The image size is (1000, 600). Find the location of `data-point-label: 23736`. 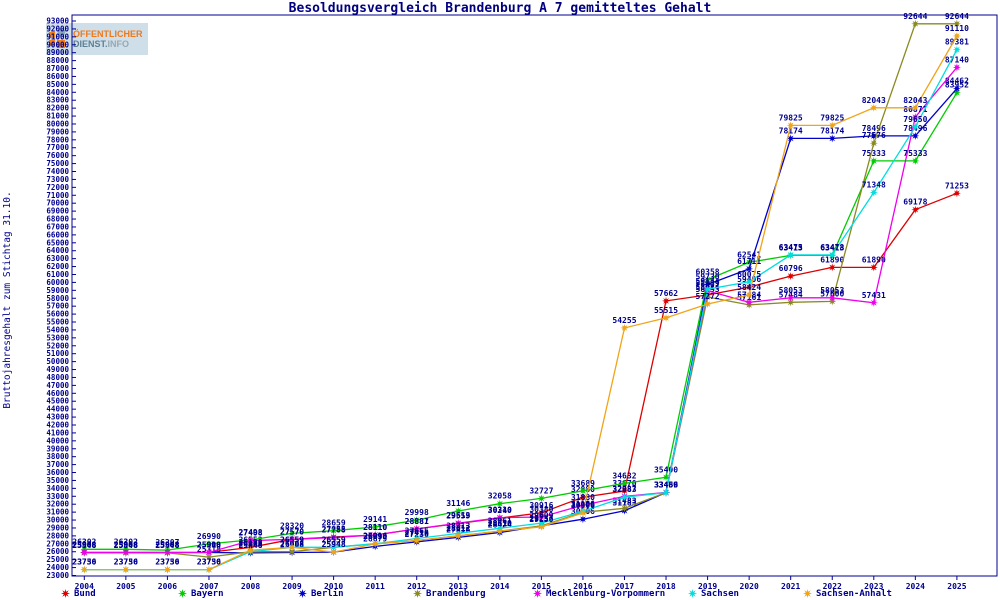

data-point-label: 23736 is located at coordinates (167, 562).